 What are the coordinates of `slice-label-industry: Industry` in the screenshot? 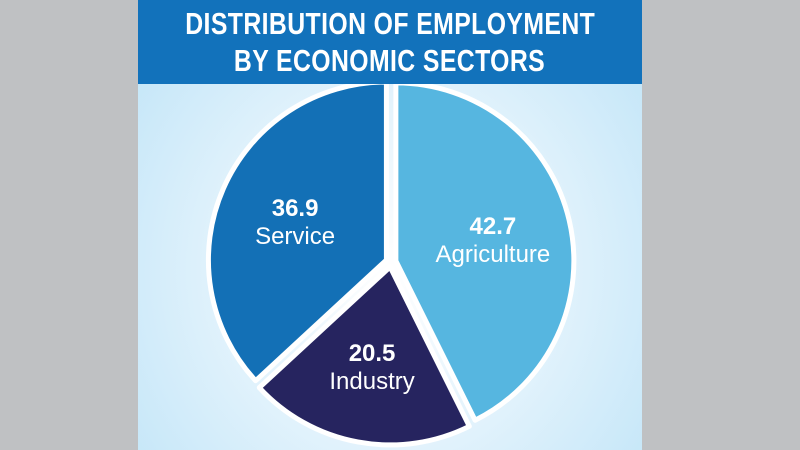 It's located at (371, 381).